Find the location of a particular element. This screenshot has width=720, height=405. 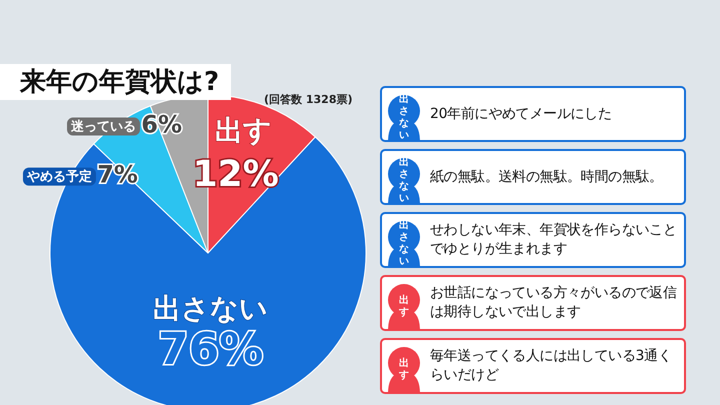

text: 毎年送ってくる人には出している3通くらいだけど is located at coordinates (551, 366).